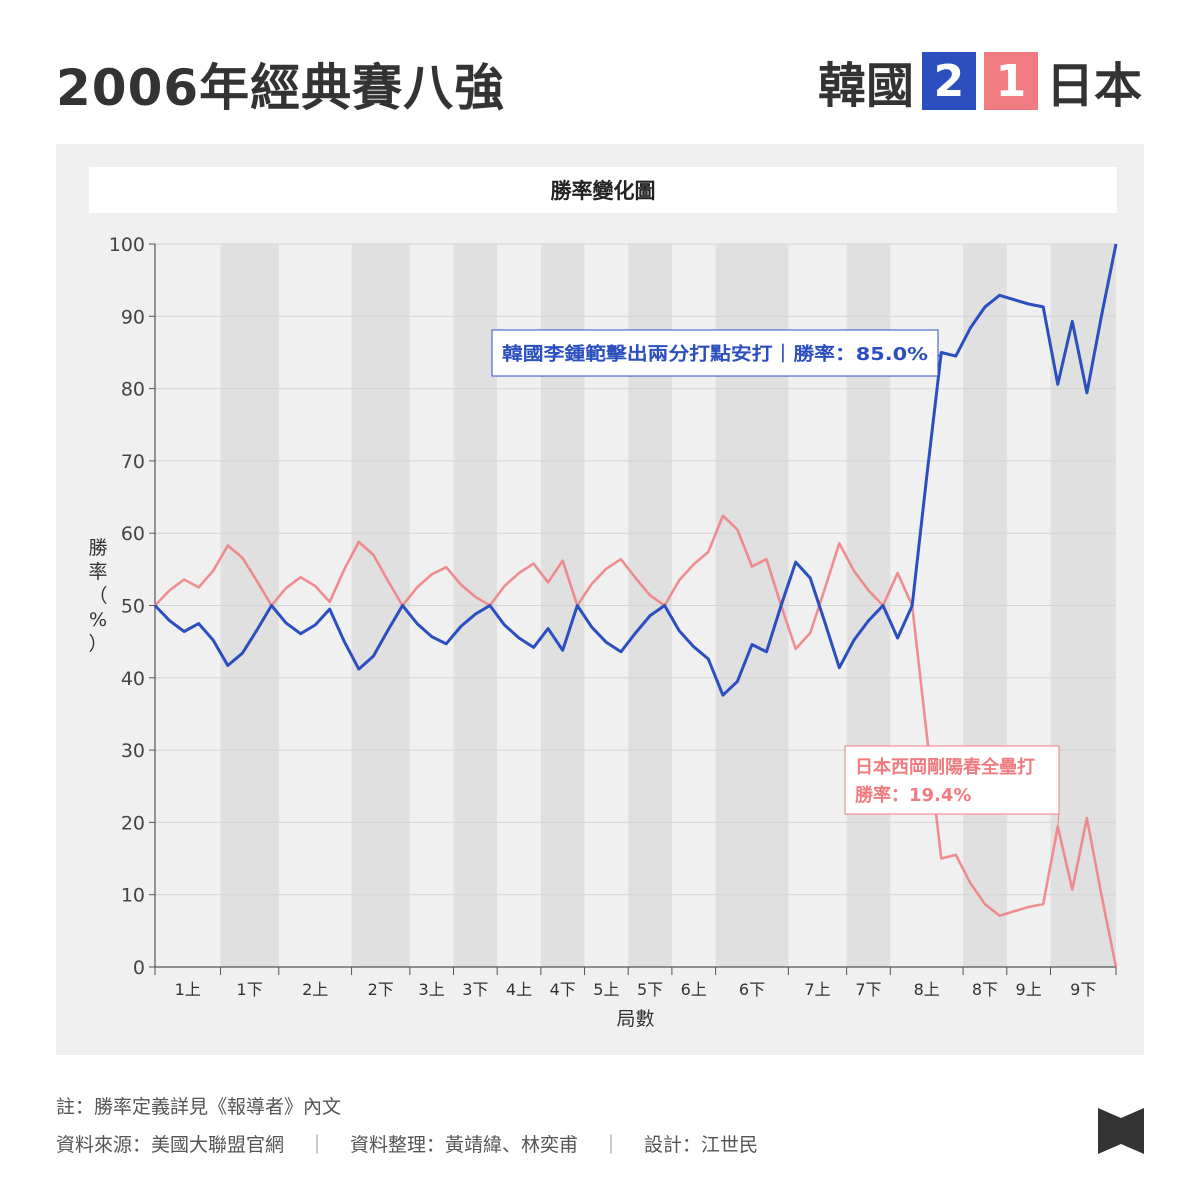 This screenshot has height=1200, width=1200. What do you see at coordinates (381, 989) in the screenshot?
I see `x-tick-label: 2下` at bounding box center [381, 989].